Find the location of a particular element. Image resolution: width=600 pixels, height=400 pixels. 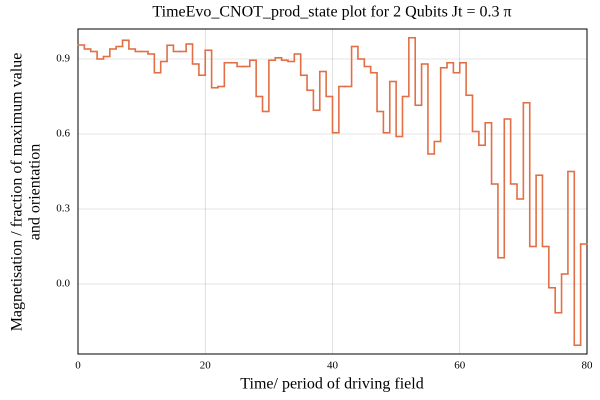

y-tick-label: 0.9 is located at coordinates (63, 59).